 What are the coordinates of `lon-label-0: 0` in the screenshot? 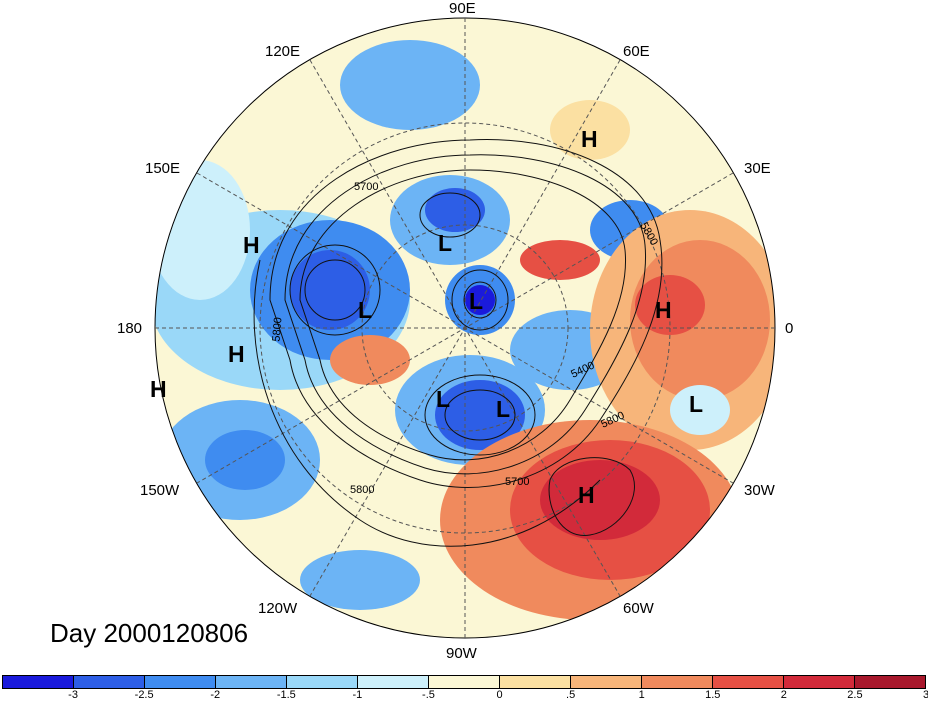 It's located at (789, 328).